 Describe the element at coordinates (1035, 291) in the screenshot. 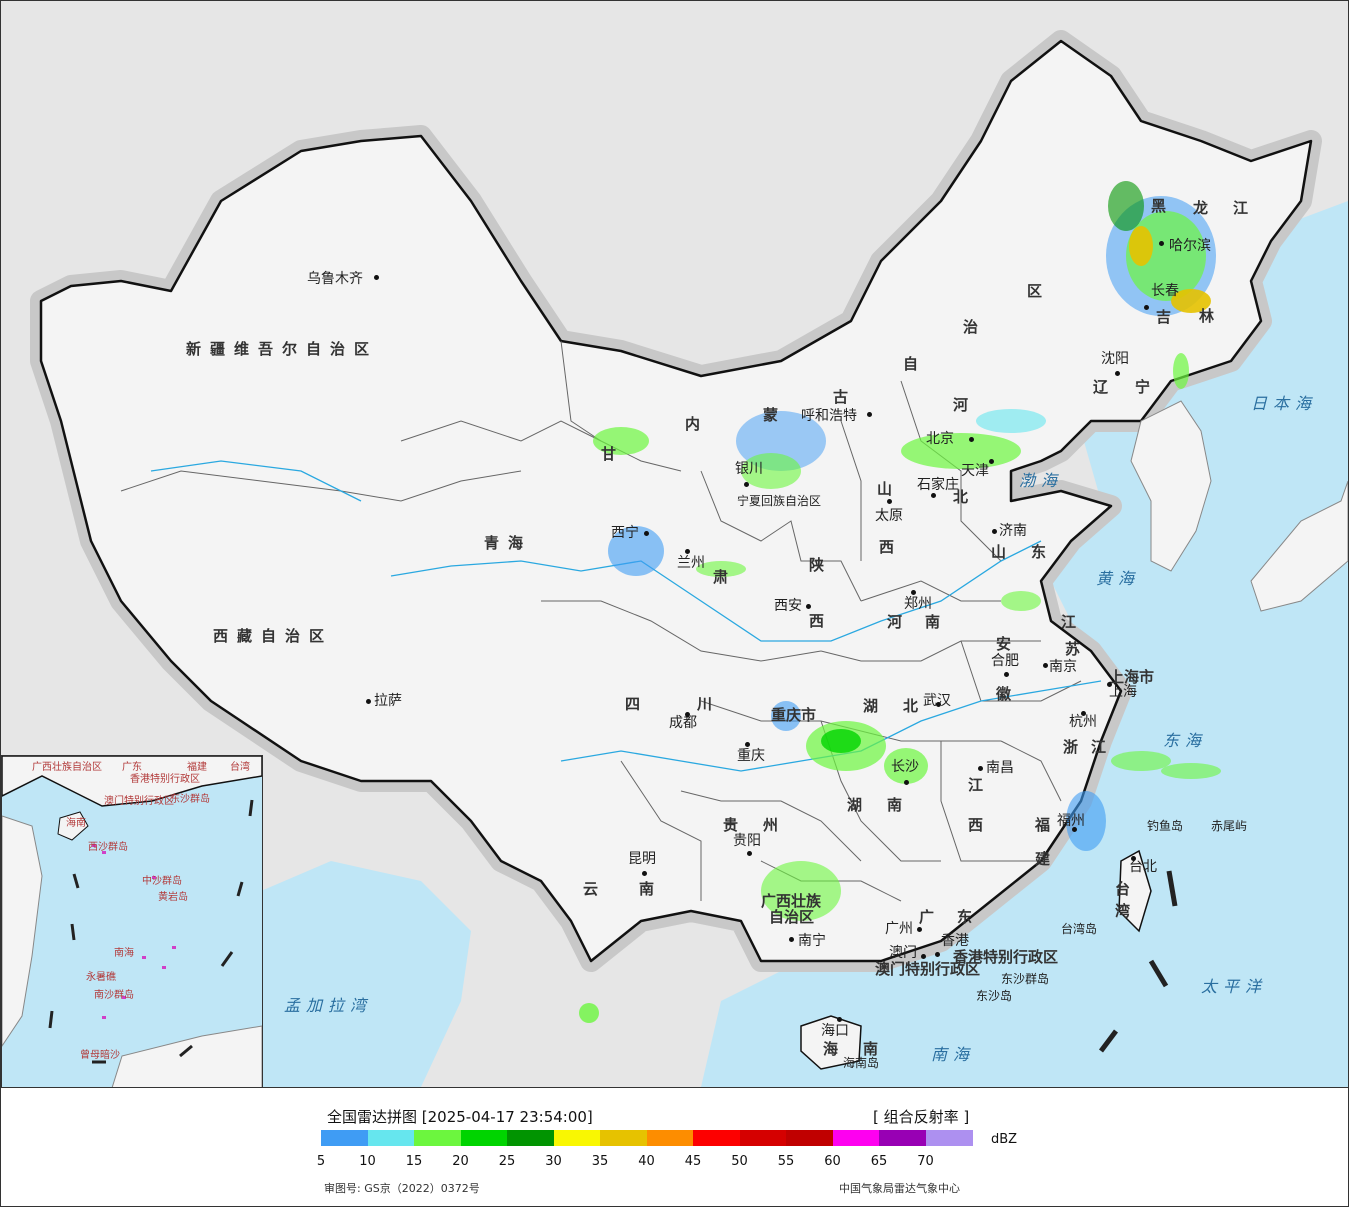

I see `province-label: 区` at that location.